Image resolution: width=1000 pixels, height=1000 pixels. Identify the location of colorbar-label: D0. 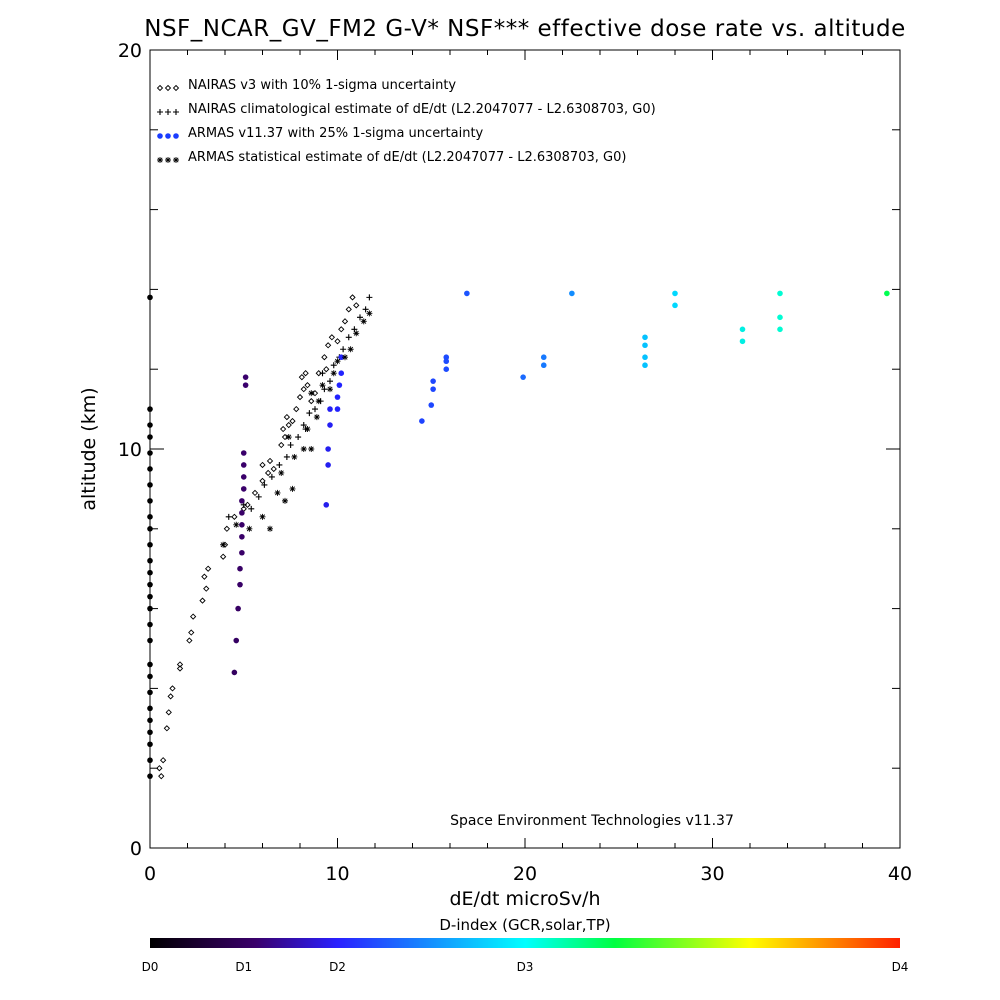
(150, 967).